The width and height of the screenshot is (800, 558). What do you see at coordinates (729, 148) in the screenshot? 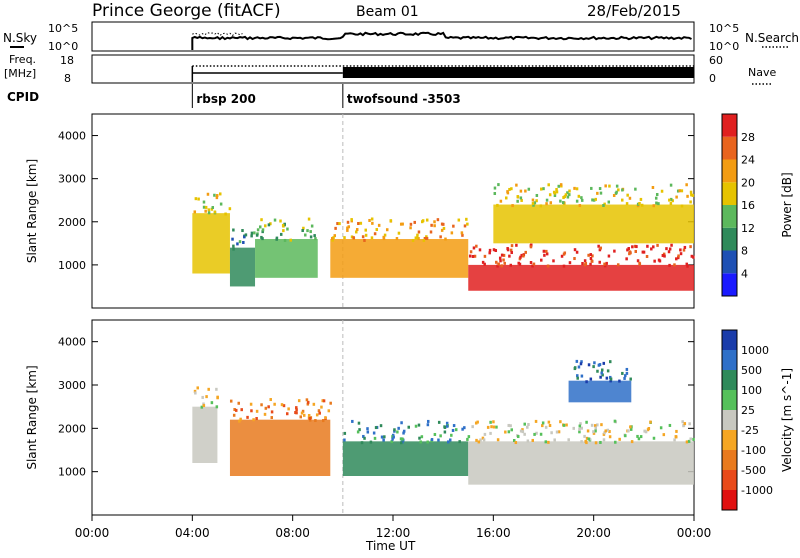
I see `power-colorbar-swatch` at bounding box center [729, 148].